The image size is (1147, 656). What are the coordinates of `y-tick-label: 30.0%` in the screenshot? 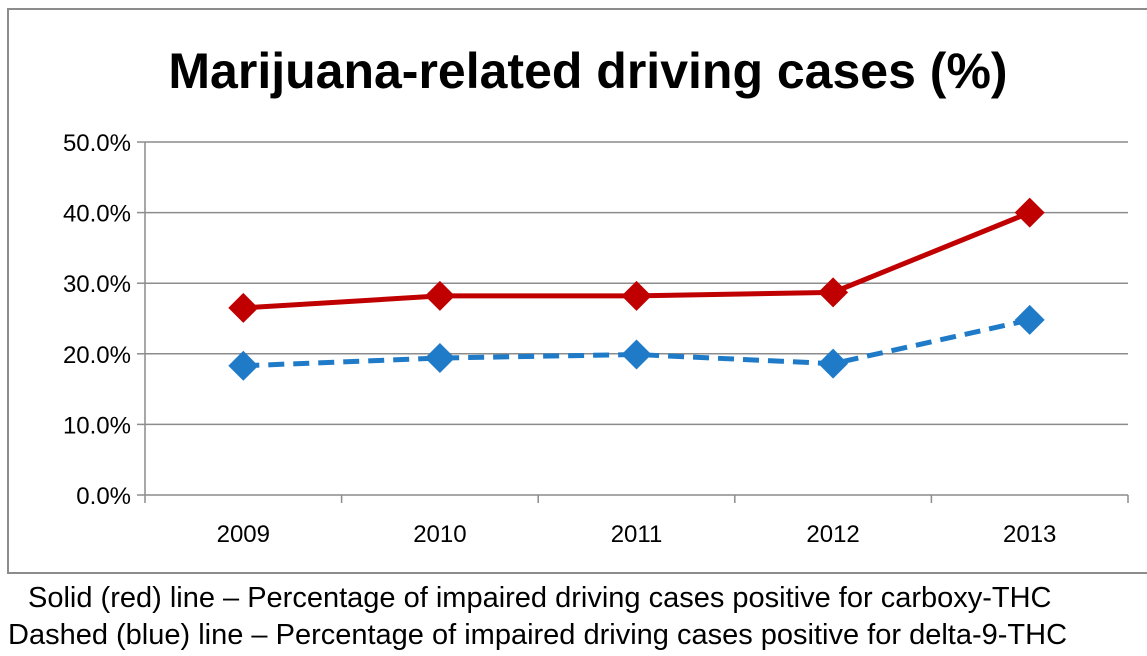 It's located at (97, 284).